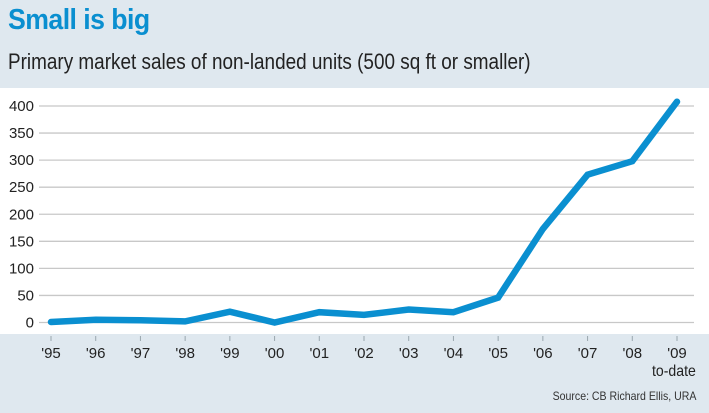  I want to click on y-tick-label: 350, so click(21, 133).